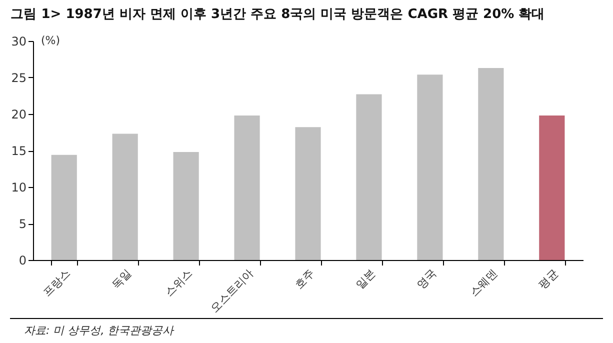 Image resolution: width=613 pixels, height=343 pixels. Describe the element at coordinates (22, 224) in the screenshot. I see `y-tick-label: 5` at that location.